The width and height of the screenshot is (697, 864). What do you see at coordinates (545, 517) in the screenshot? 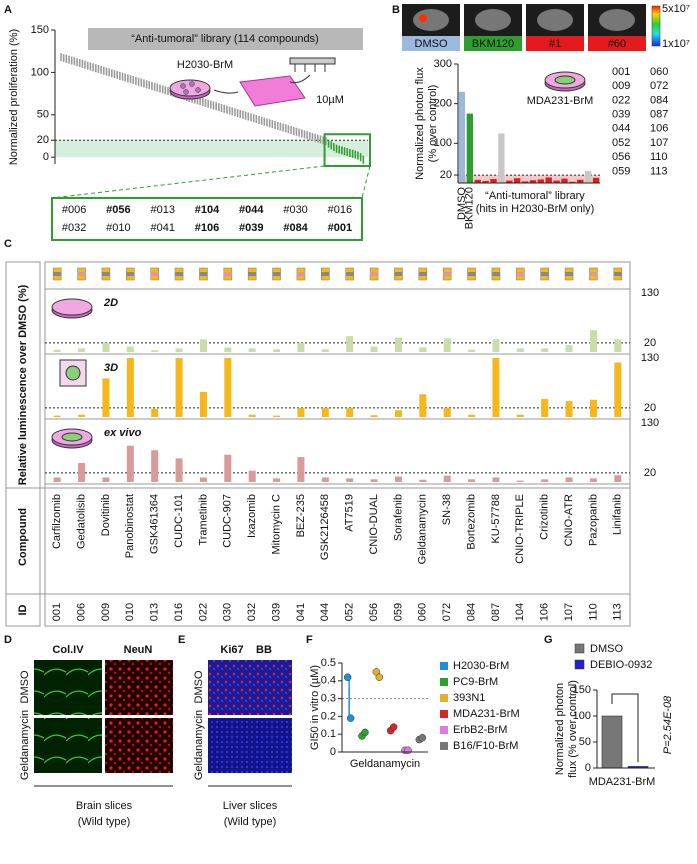
I see `compound-name: Crizotinib` at bounding box center [545, 517].